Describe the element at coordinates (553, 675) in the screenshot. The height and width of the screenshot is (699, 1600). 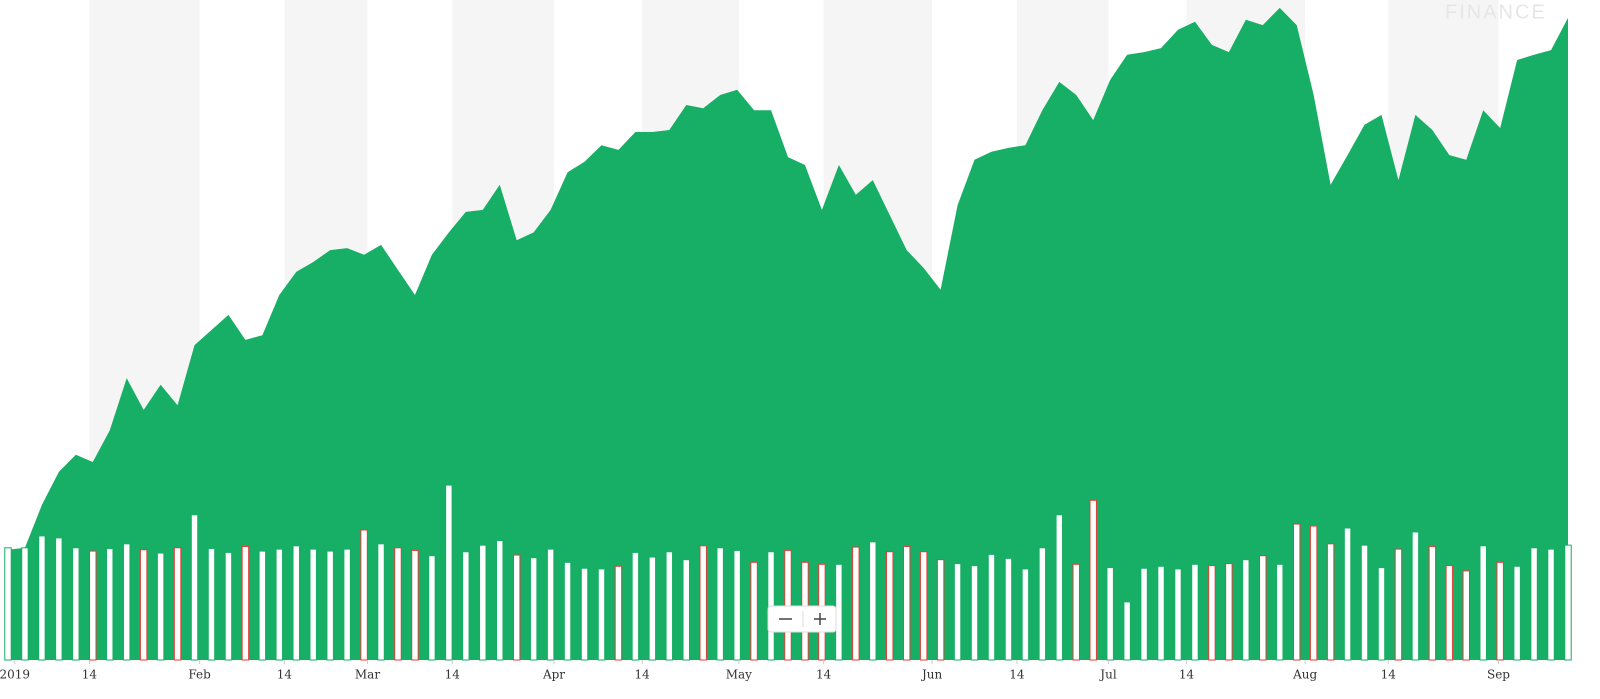
I see `x-tick-label: Apr` at that location.